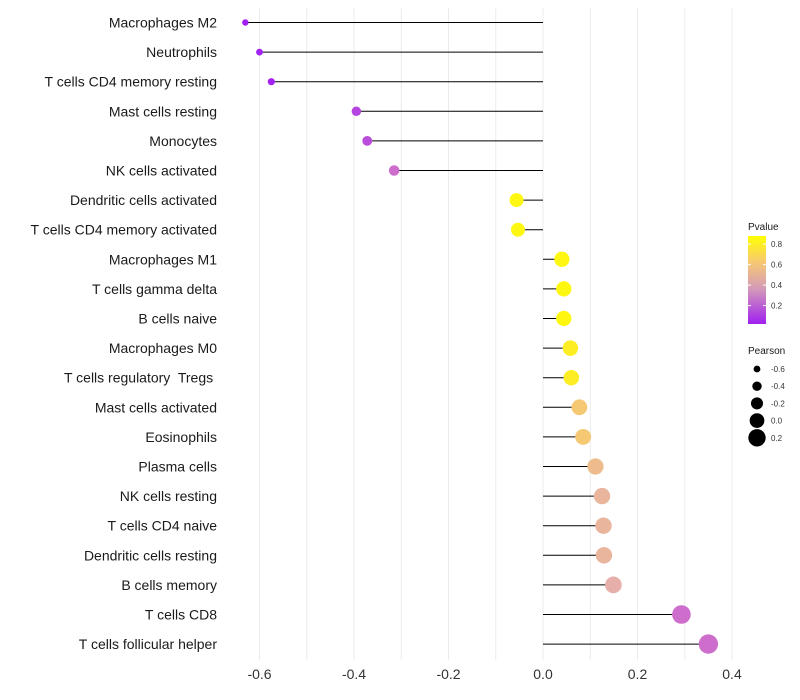  Describe the element at coordinates (732, 674) in the screenshot. I see `x-tick-label: 0.4` at that location.